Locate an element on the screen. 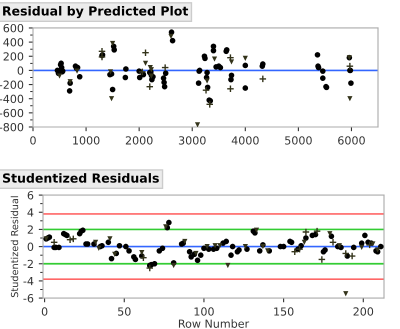 The height and width of the screenshot is (329, 400). y-tick-label: 200 is located at coordinates (14, 56).